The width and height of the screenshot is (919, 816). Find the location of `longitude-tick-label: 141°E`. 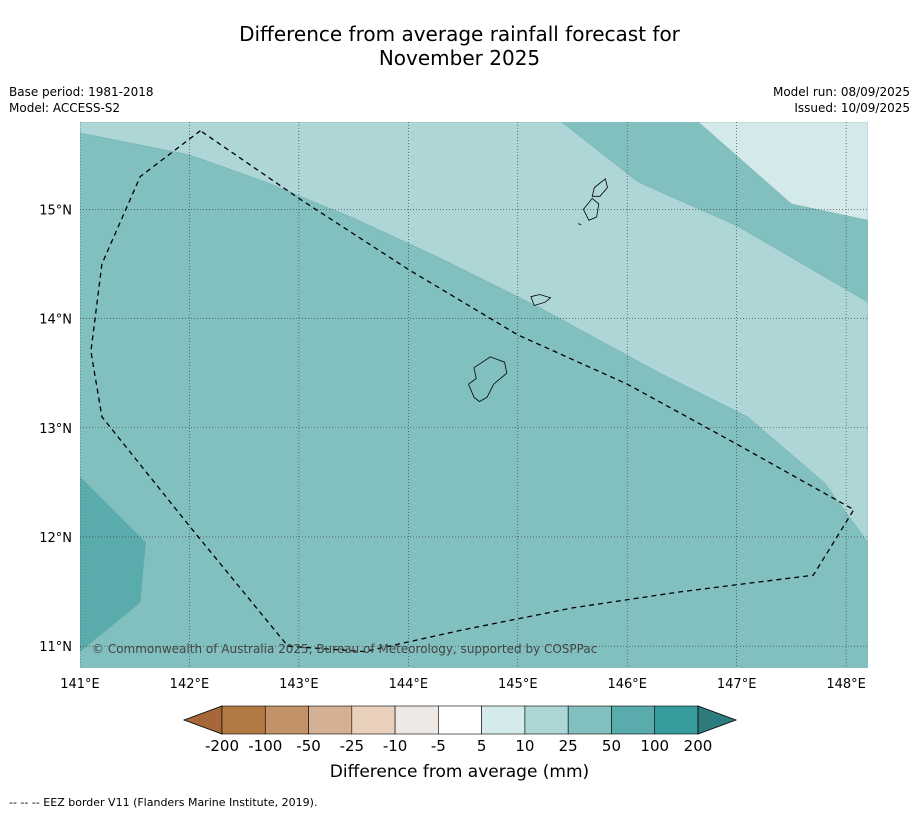

longitude-tick-label: 141°E is located at coordinates (80, 684).